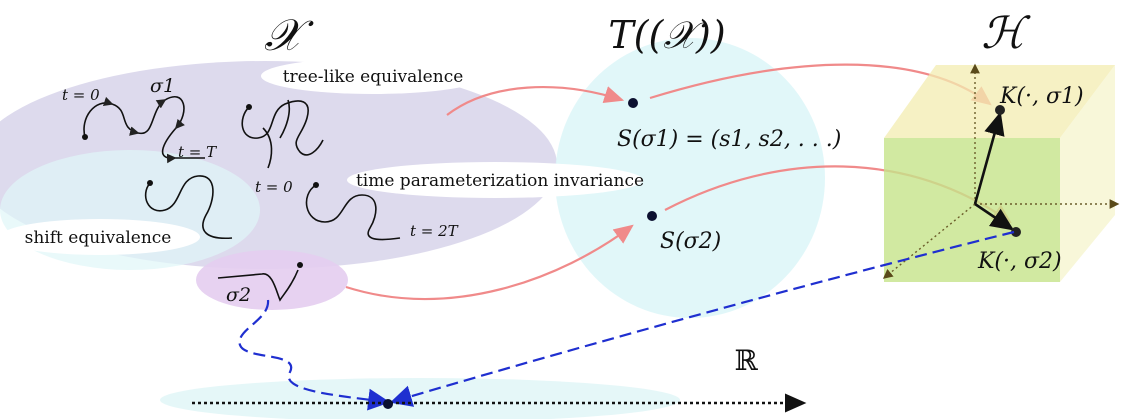  I want to click on reals-title: ℝ, so click(746, 360).